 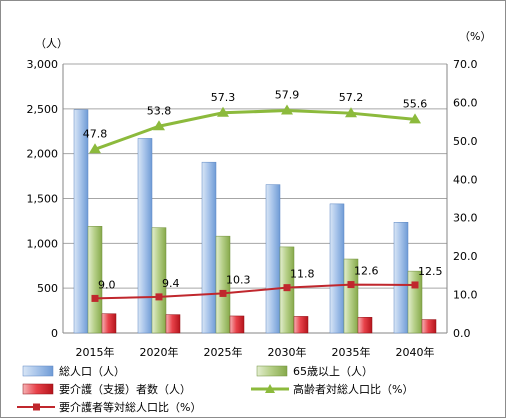 What do you see at coordinates (351, 97) in the screenshot?
I see `elderly-ratio-data-label: 57.2` at bounding box center [351, 97].